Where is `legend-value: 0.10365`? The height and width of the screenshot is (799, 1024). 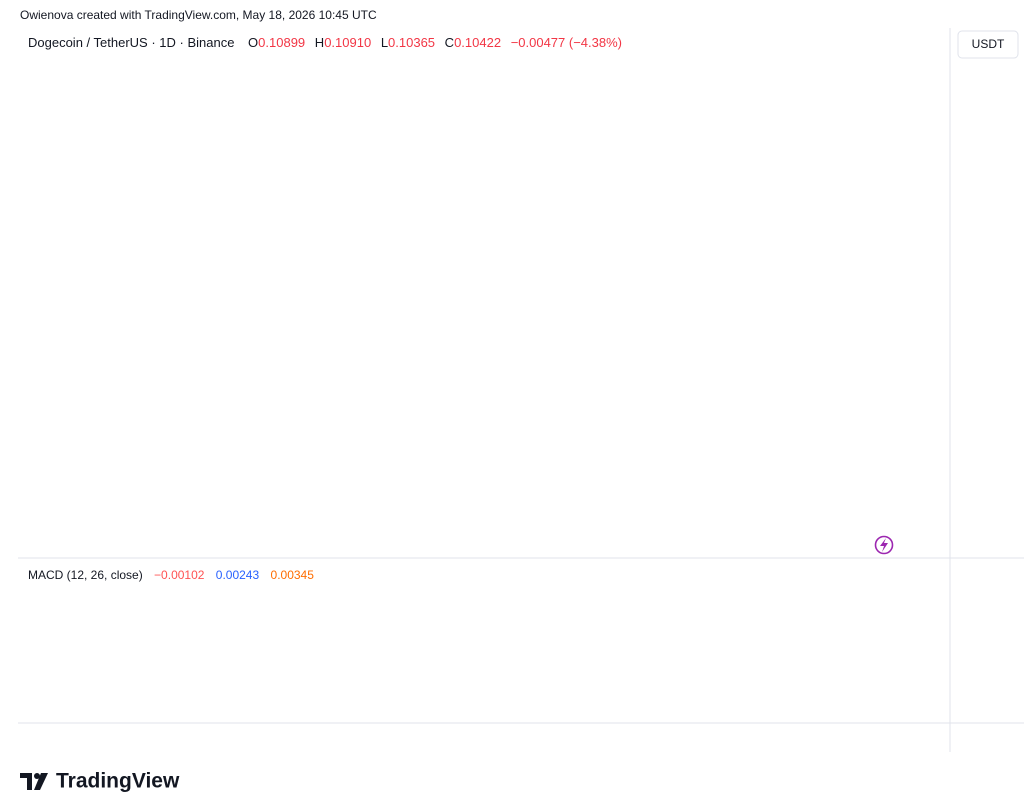 legend-value: 0.10365 is located at coordinates (411, 42).